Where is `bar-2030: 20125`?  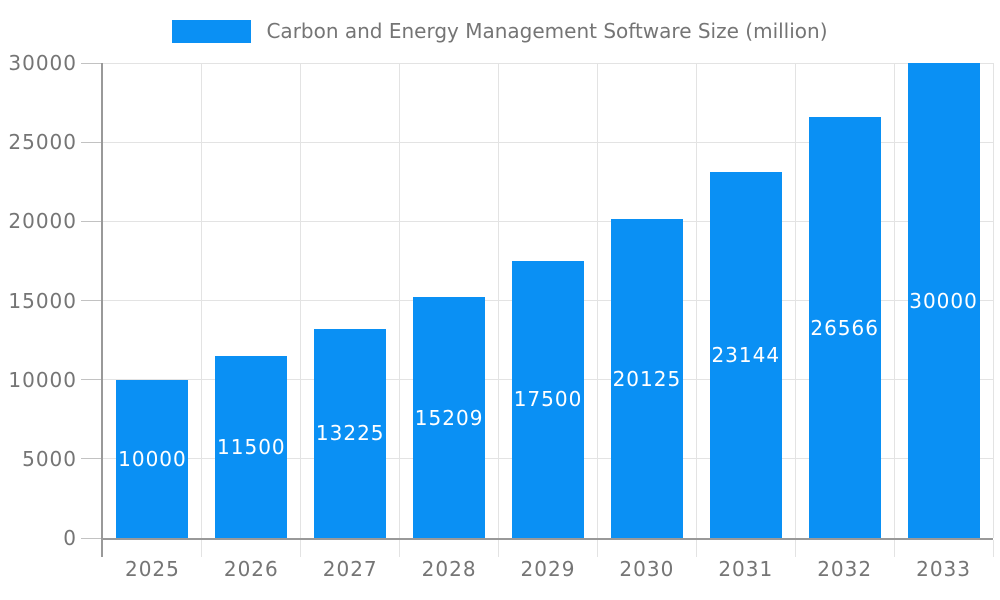
bar-2030: 20125 is located at coordinates (646, 378).